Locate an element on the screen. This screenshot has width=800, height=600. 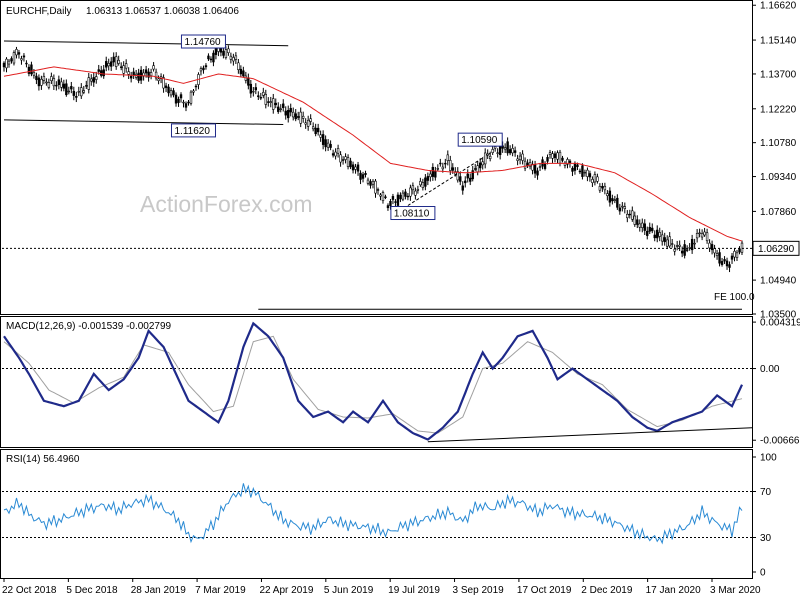
macd-trendline is located at coordinates (590, 435).